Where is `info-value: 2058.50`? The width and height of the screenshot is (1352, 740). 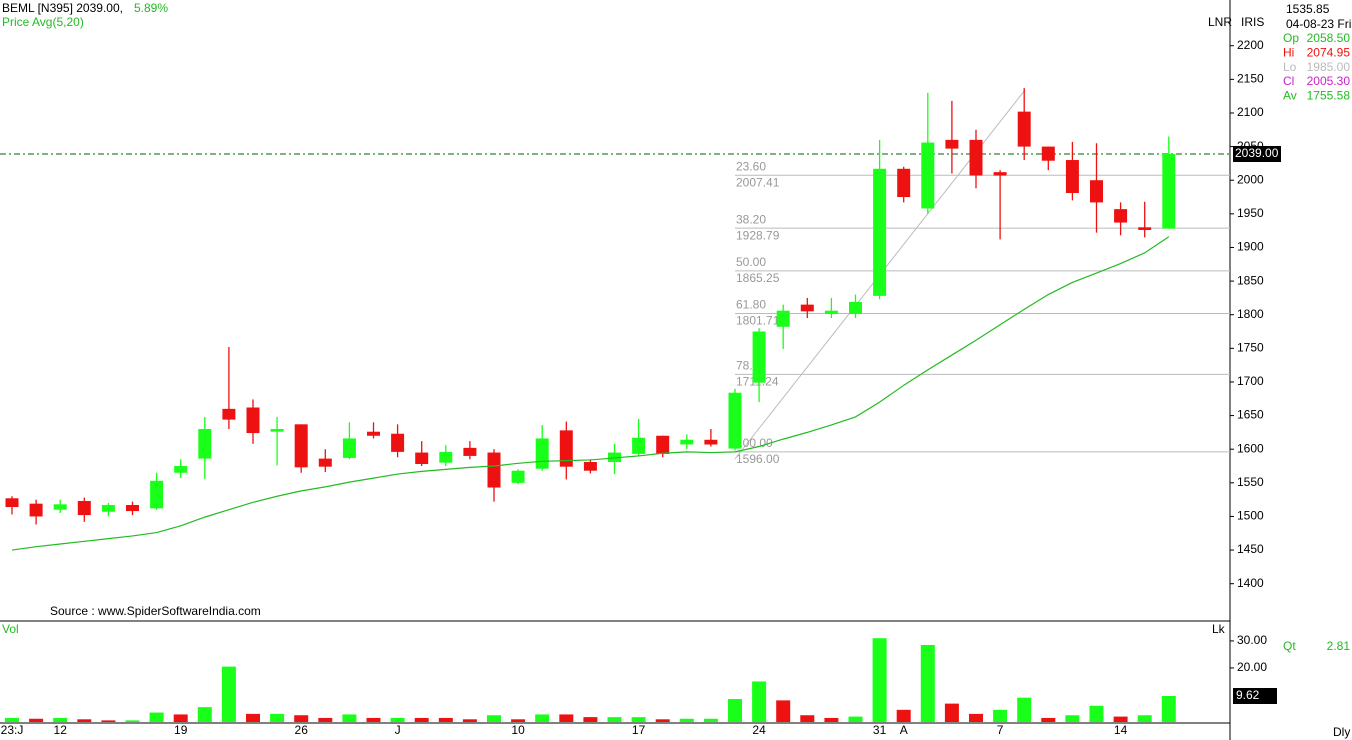 info-value: 2058.50 is located at coordinates (1329, 38).